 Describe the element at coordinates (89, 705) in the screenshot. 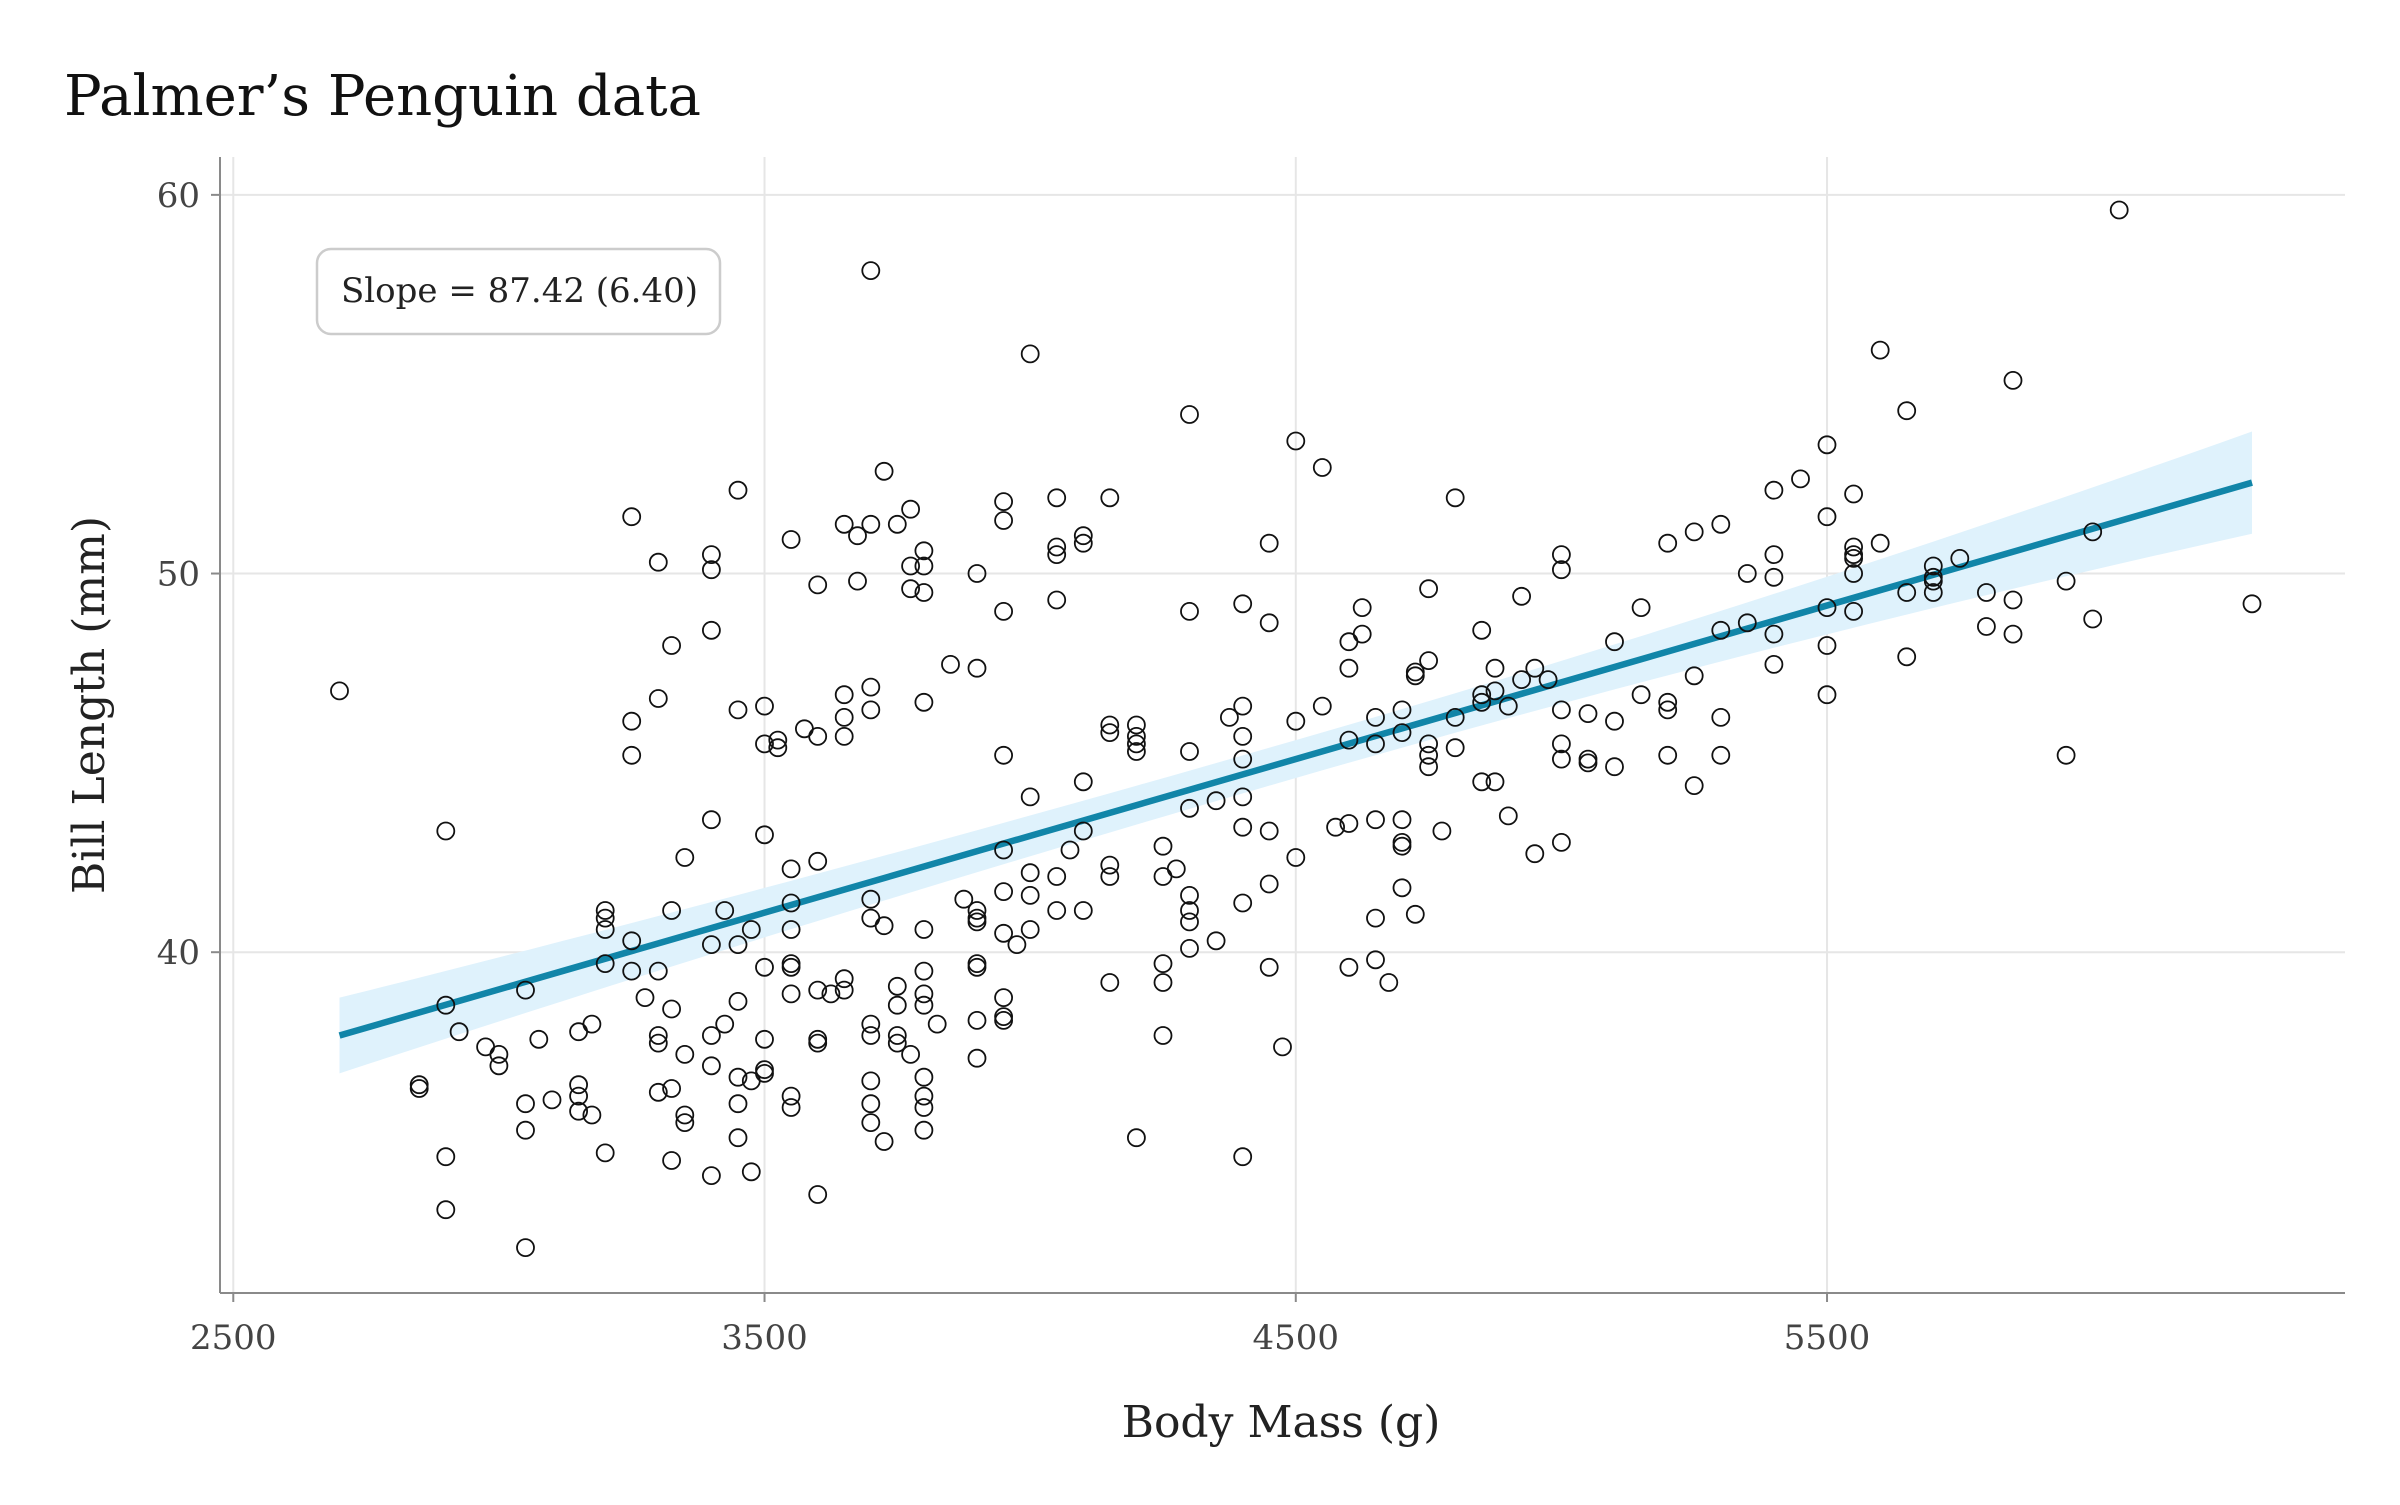

I see `y-axis-title: Bill Length (mm)` at that location.